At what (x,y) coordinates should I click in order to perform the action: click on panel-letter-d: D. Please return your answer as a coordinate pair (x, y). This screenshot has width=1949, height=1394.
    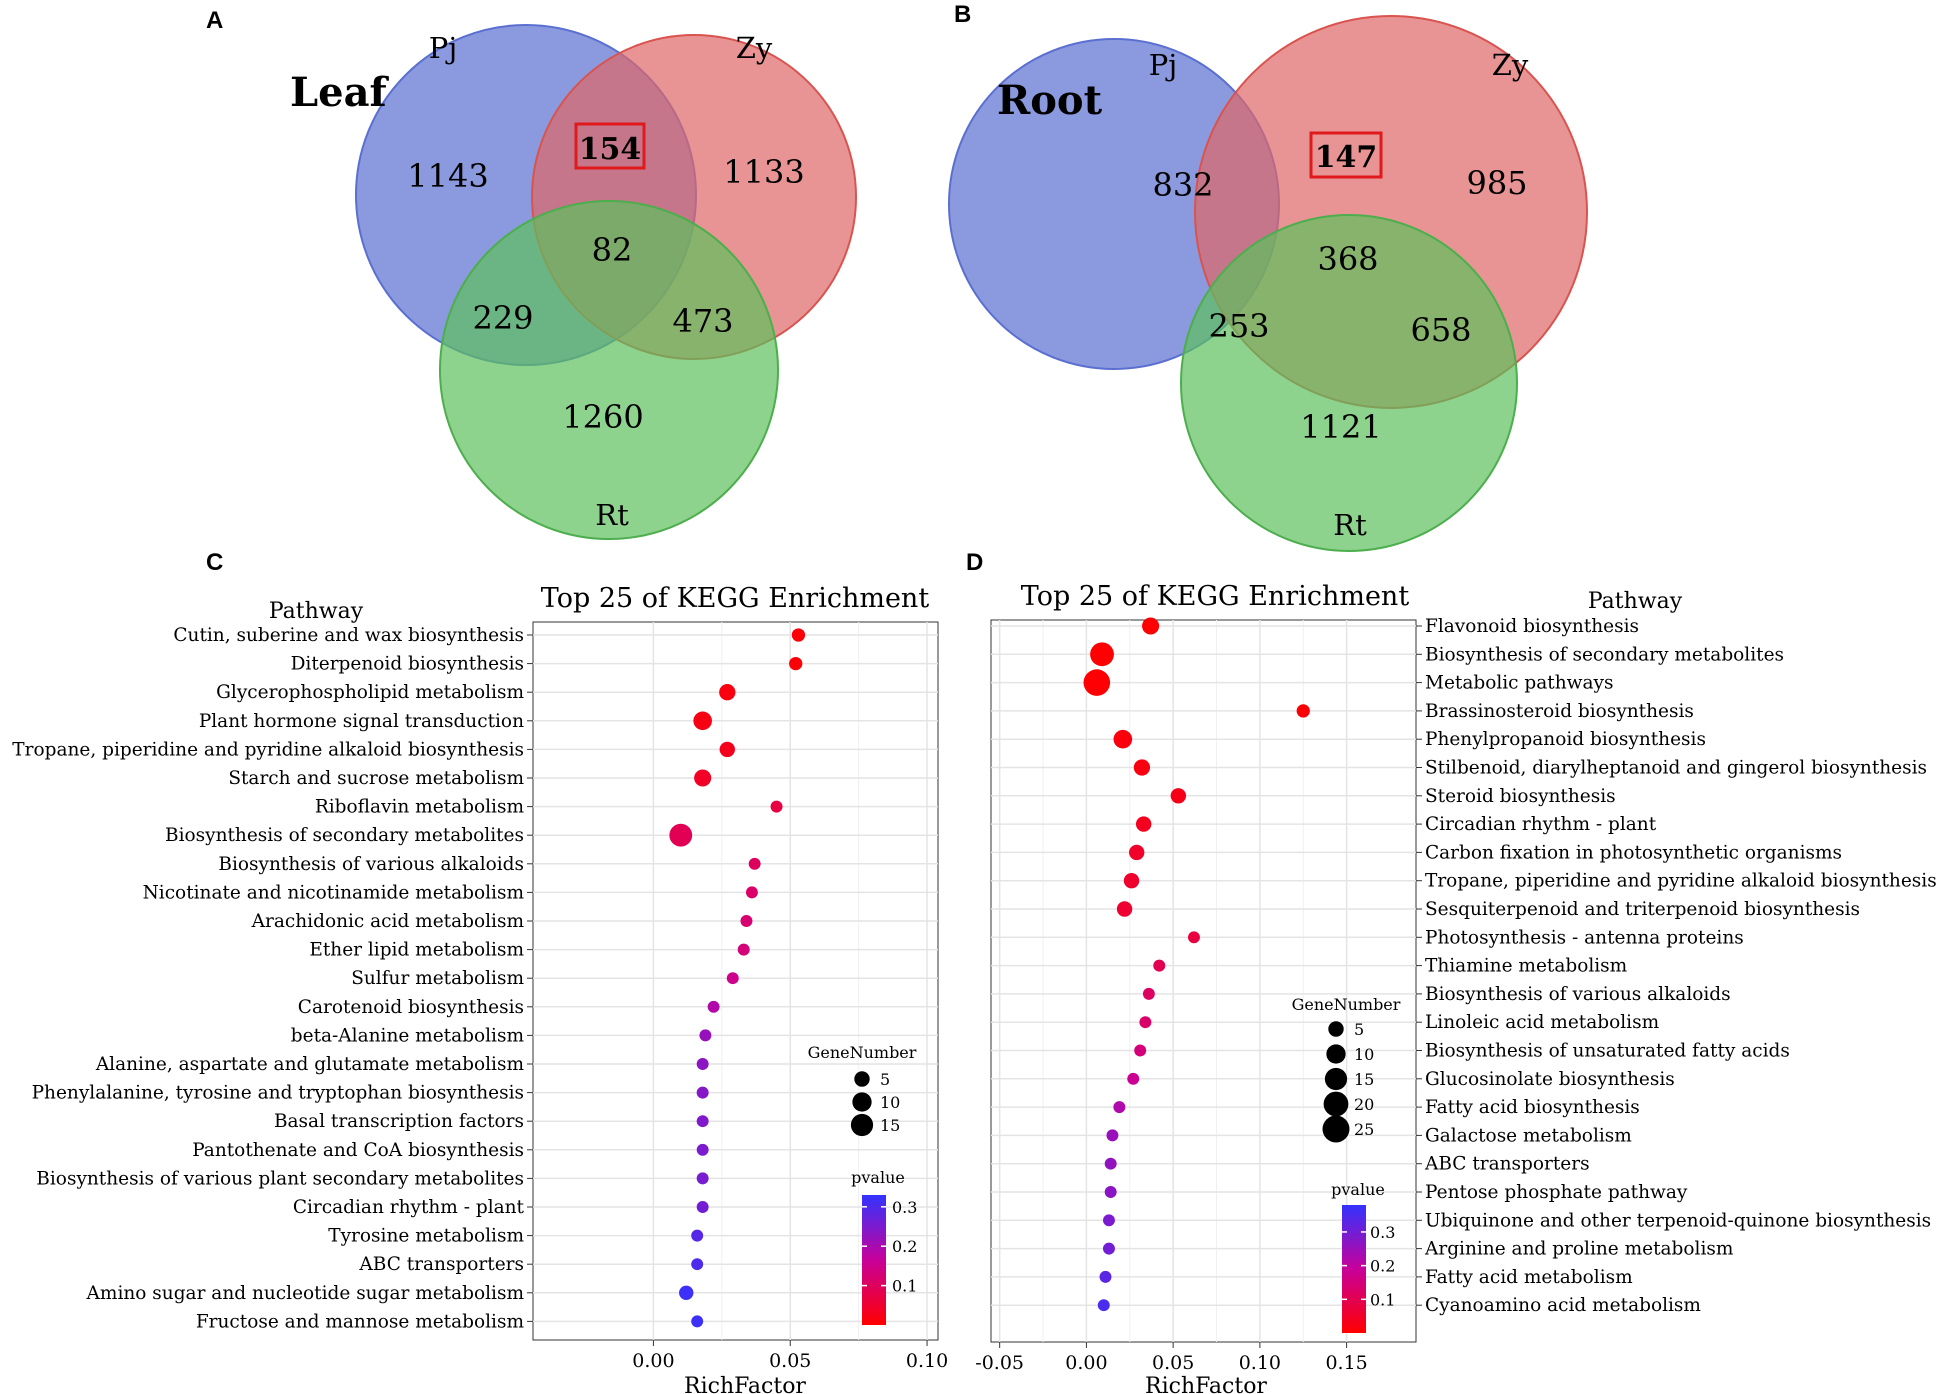
    Looking at the image, I should click on (974, 562).